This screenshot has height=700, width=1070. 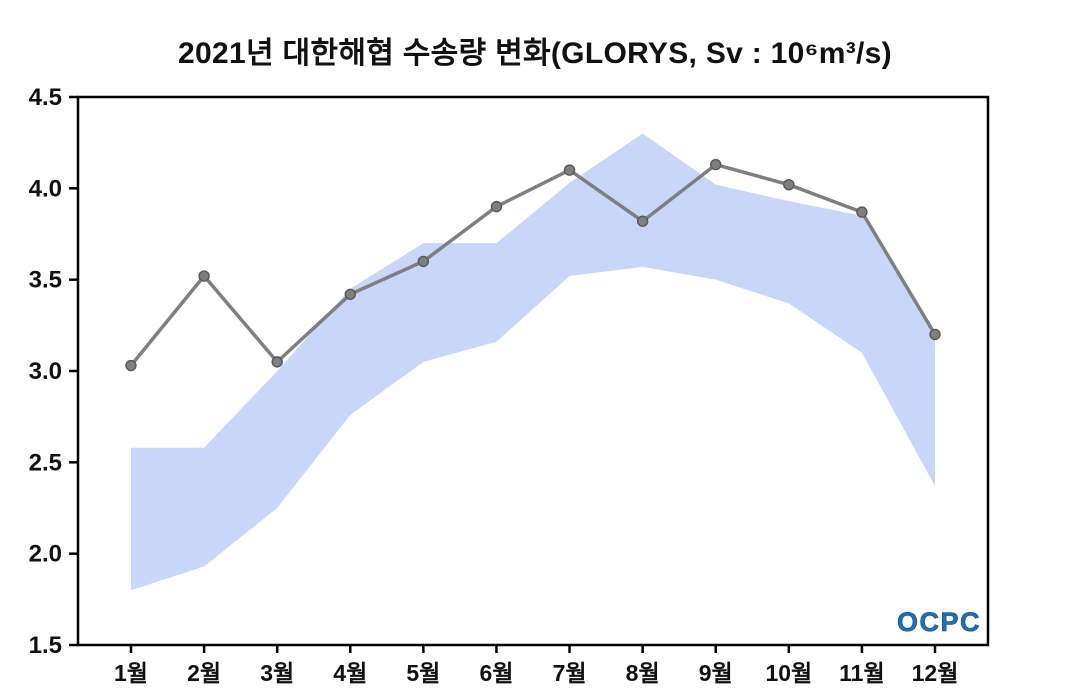 What do you see at coordinates (939, 622) in the screenshot?
I see `ocpc-logo: OCPC` at bounding box center [939, 622].